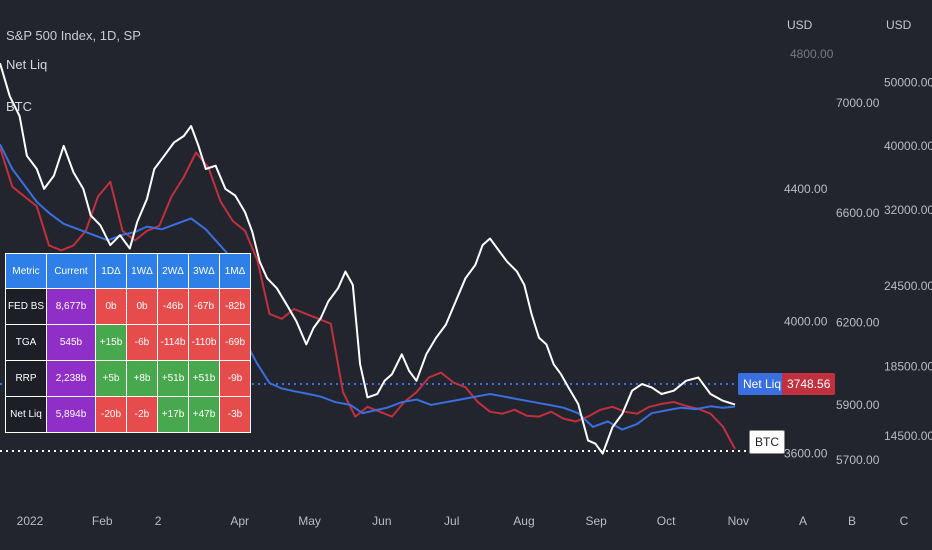 The width and height of the screenshot is (932, 550). I want to click on delta-cell: -67b, so click(204, 306).